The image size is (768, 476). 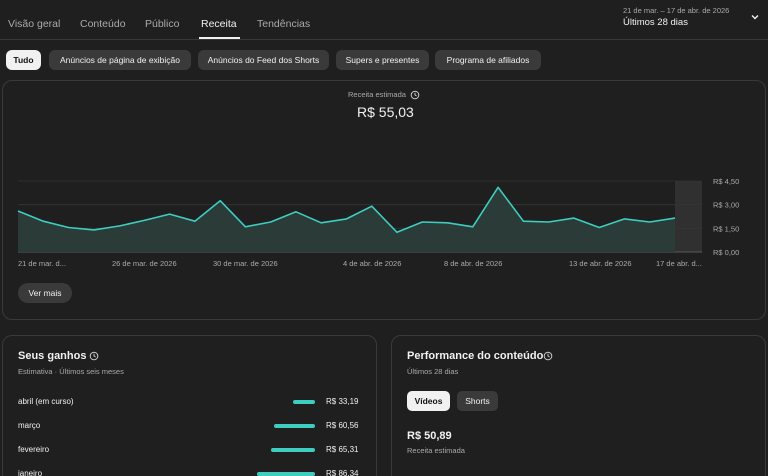 What do you see at coordinates (263, 60) in the screenshot?
I see `chip-shorts-feed-ads: Anúncios do Feed dos Shorts` at bounding box center [263, 60].